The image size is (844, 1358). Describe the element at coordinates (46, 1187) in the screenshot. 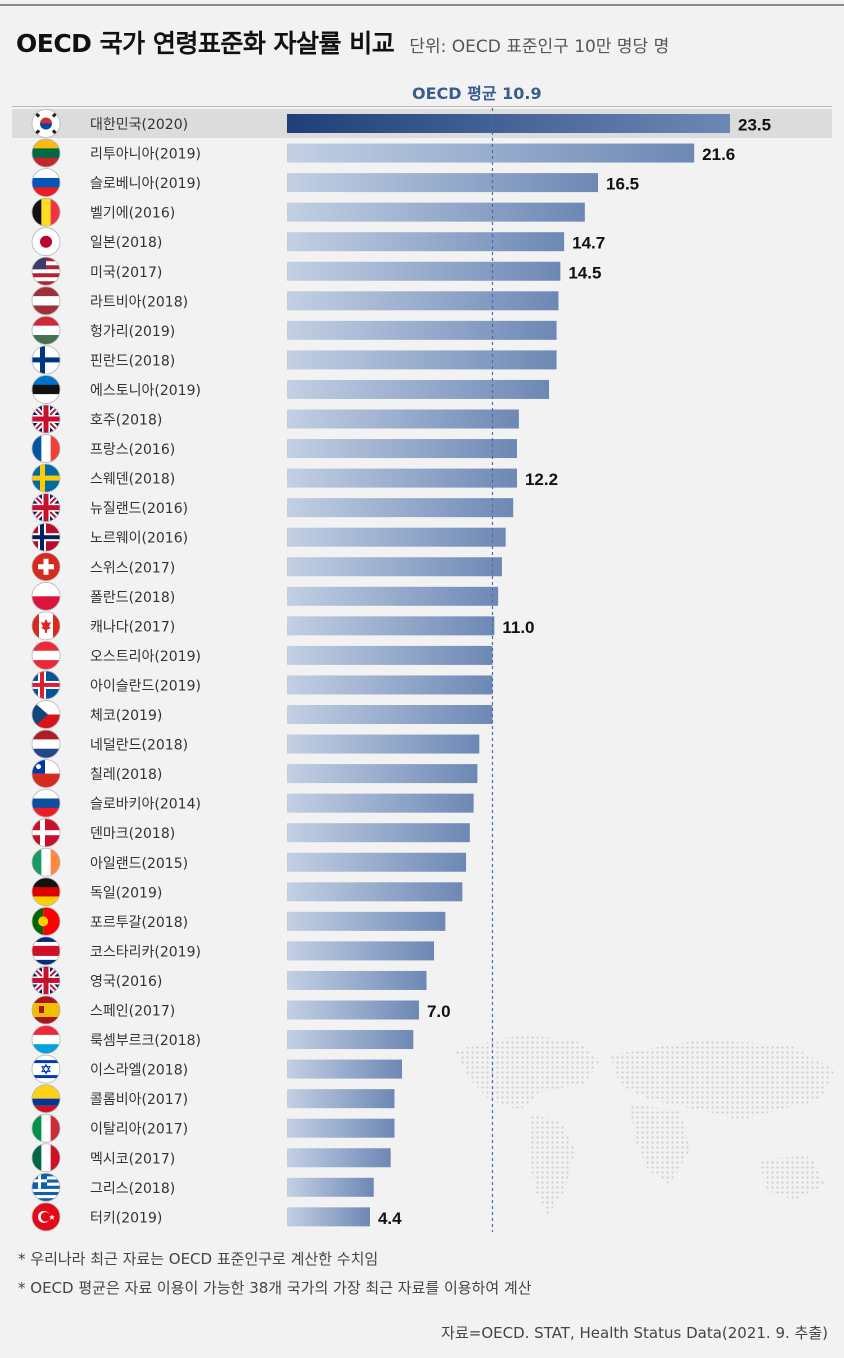

I see `greece-flag-icon` at that location.